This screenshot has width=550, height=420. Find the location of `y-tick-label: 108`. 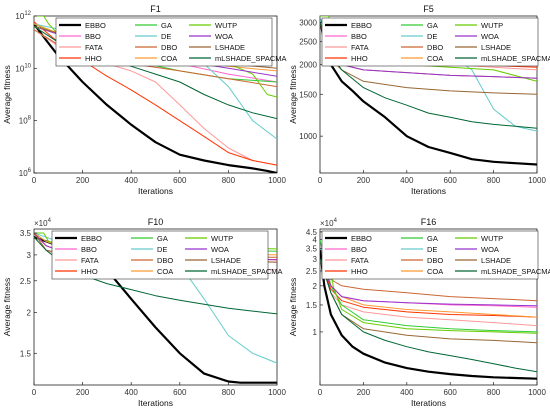

y-tick-label: 108 is located at coordinates (25, 121).